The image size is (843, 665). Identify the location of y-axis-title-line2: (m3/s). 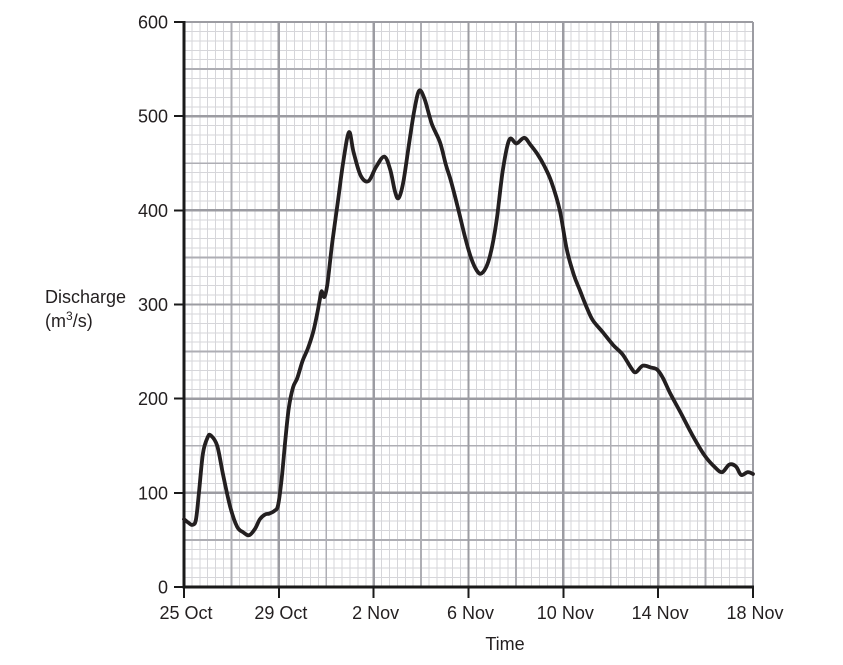
(69, 320).